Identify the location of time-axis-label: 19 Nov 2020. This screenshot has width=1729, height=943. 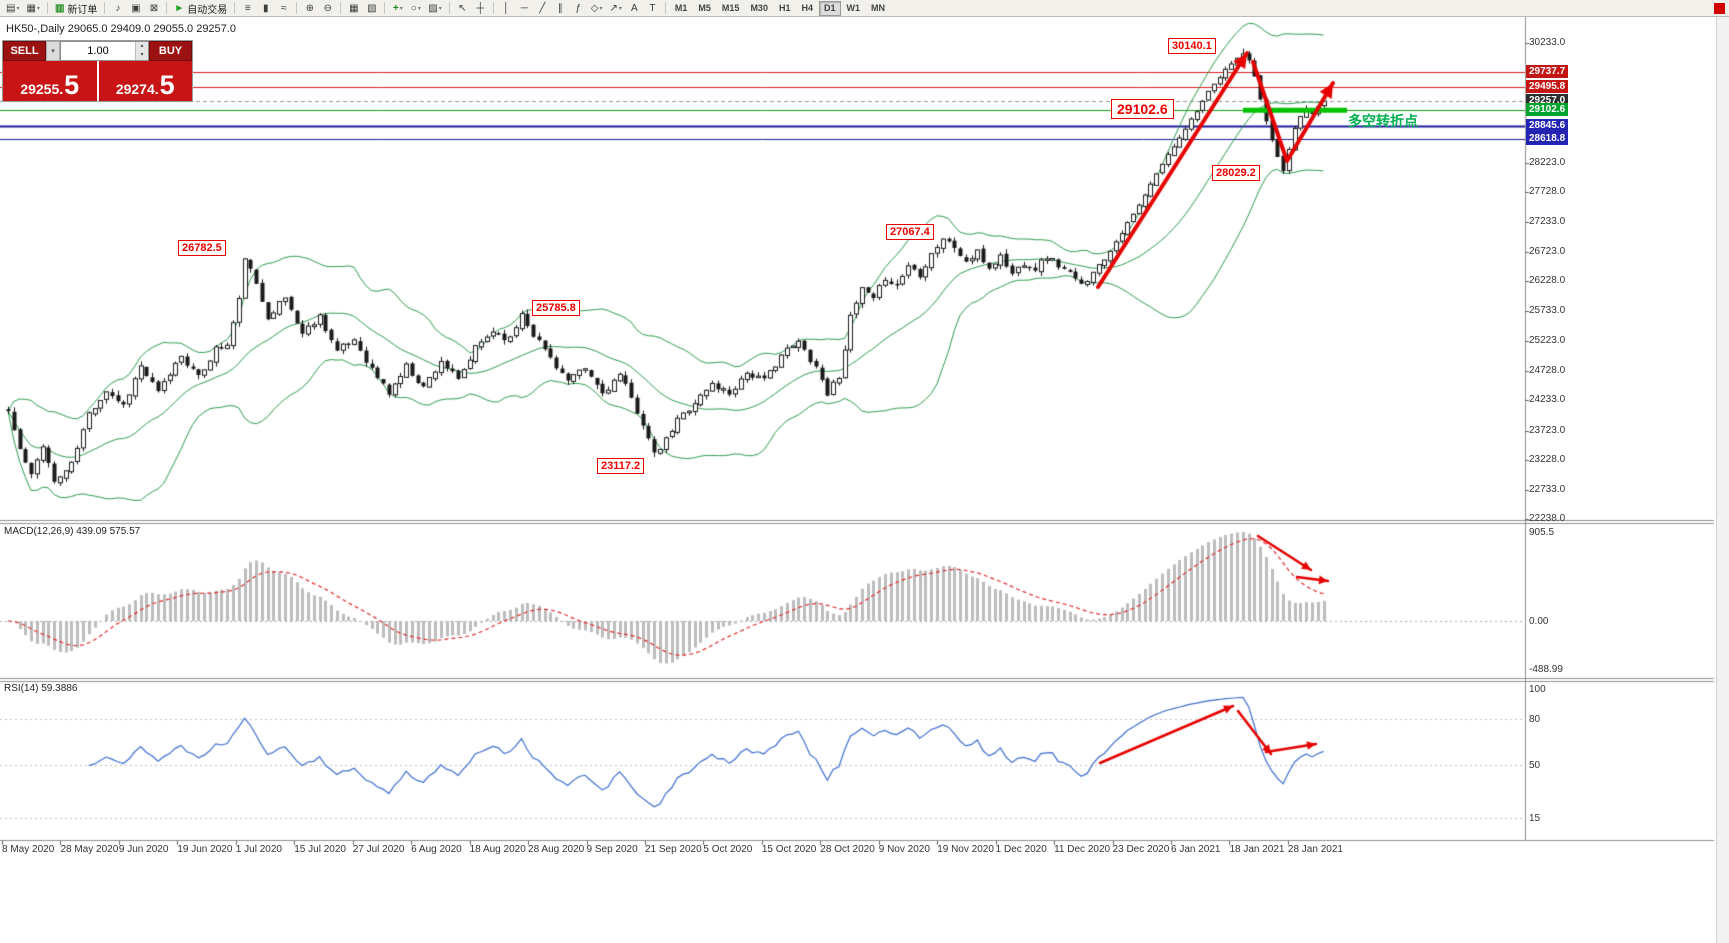
(965, 849).